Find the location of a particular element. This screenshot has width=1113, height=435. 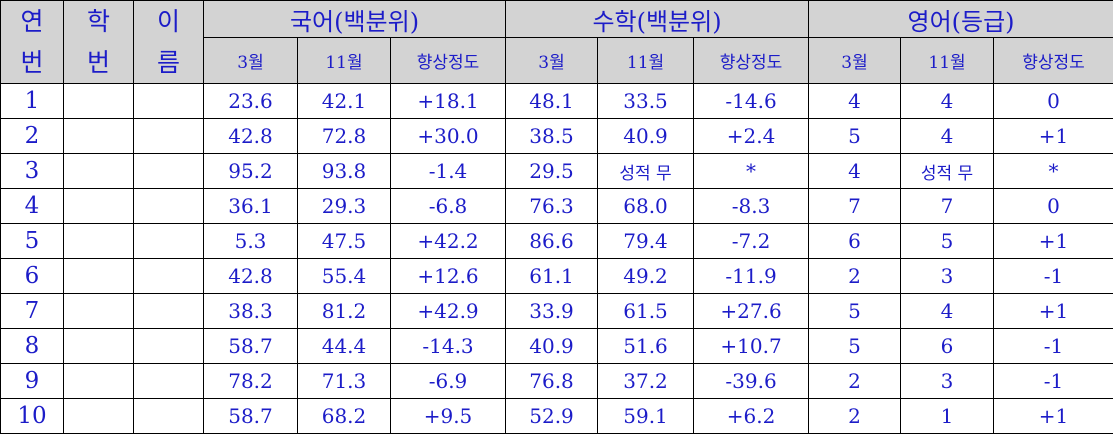

value-cell: +27.6 is located at coordinates (751, 311).